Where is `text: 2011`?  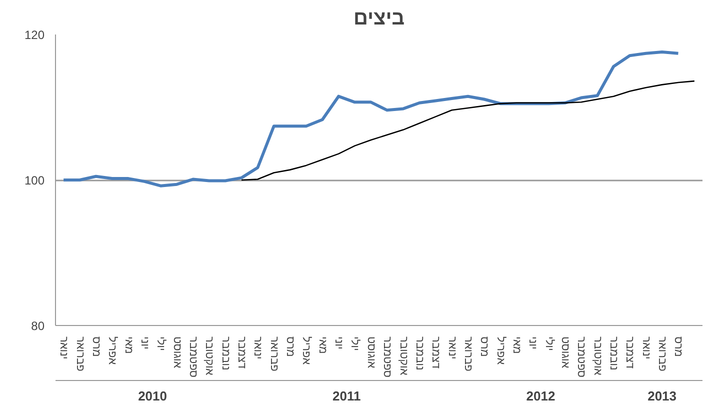 text: 2011 is located at coordinates (346, 395).